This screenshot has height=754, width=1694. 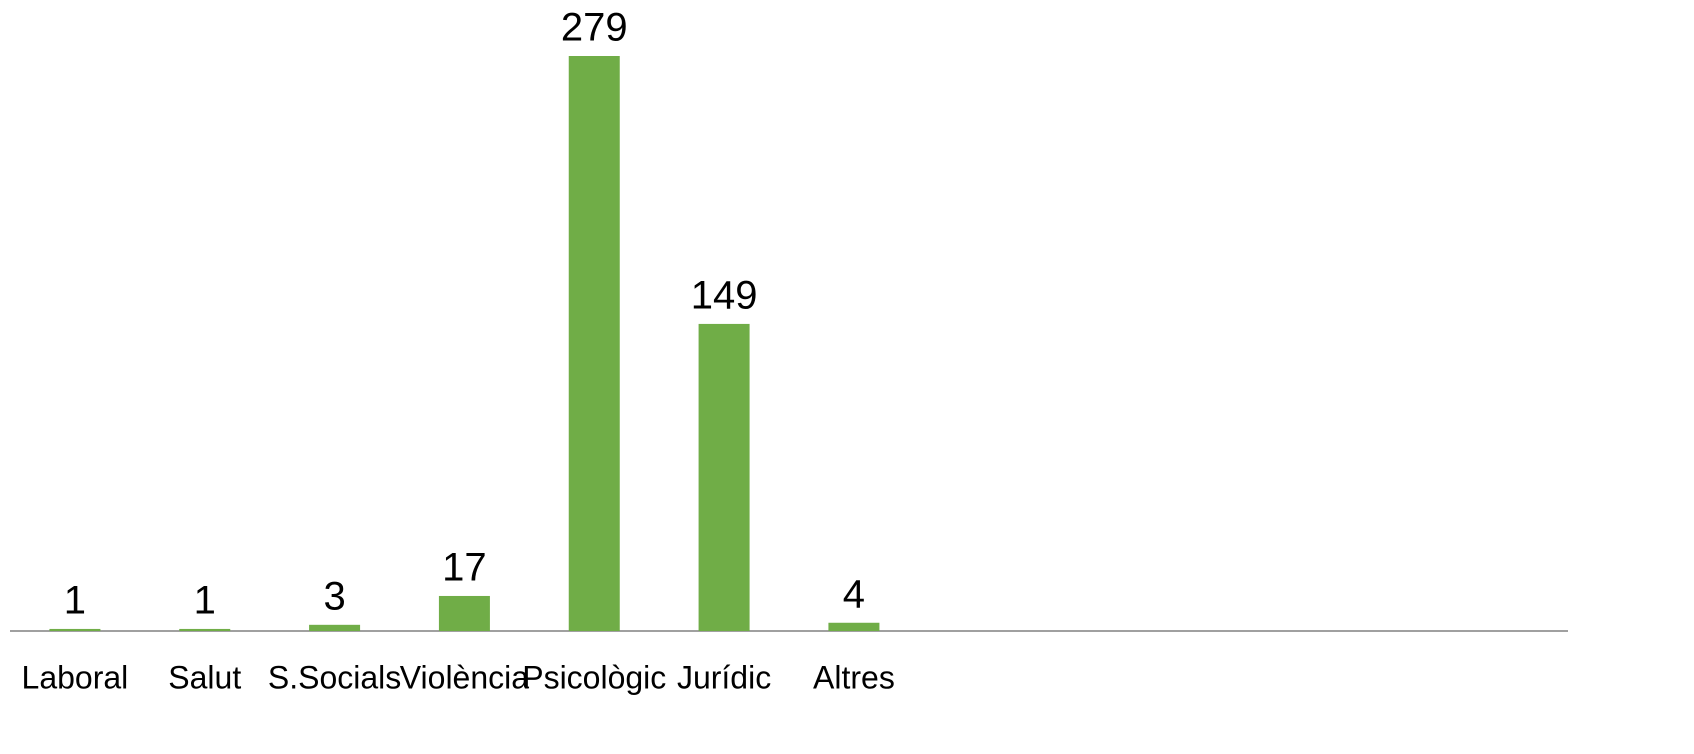 What do you see at coordinates (464, 568) in the screenshot?
I see `data-label: 17` at bounding box center [464, 568].